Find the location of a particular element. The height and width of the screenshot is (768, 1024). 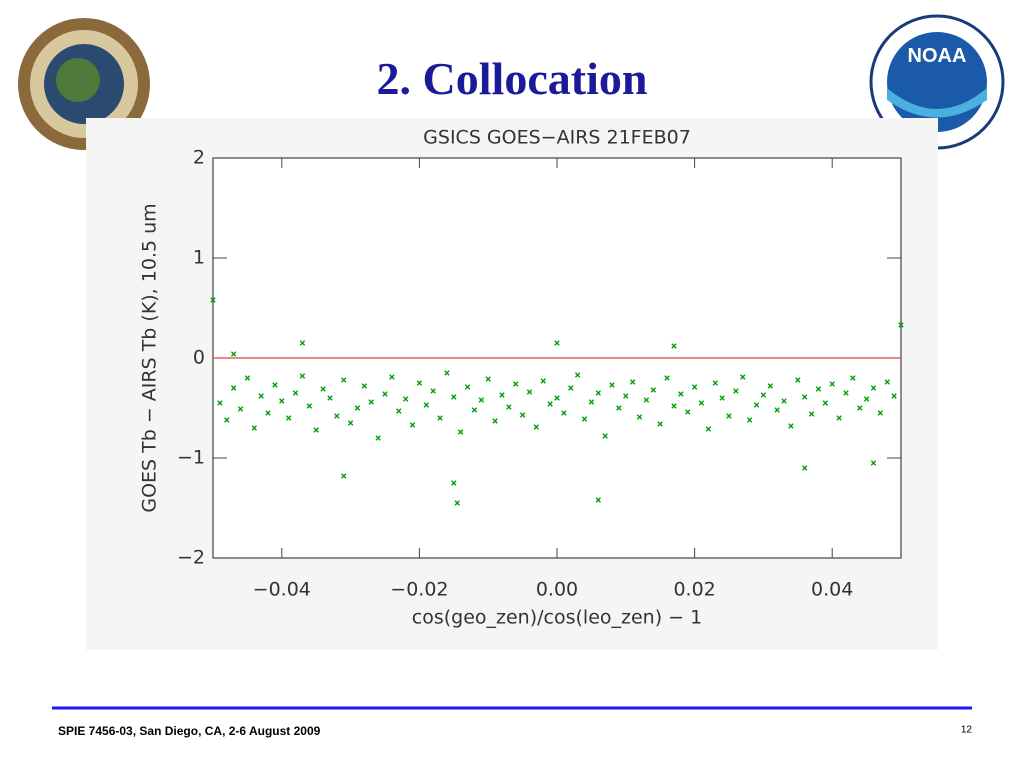

x-tick-label: 0.02 is located at coordinates (694, 590).